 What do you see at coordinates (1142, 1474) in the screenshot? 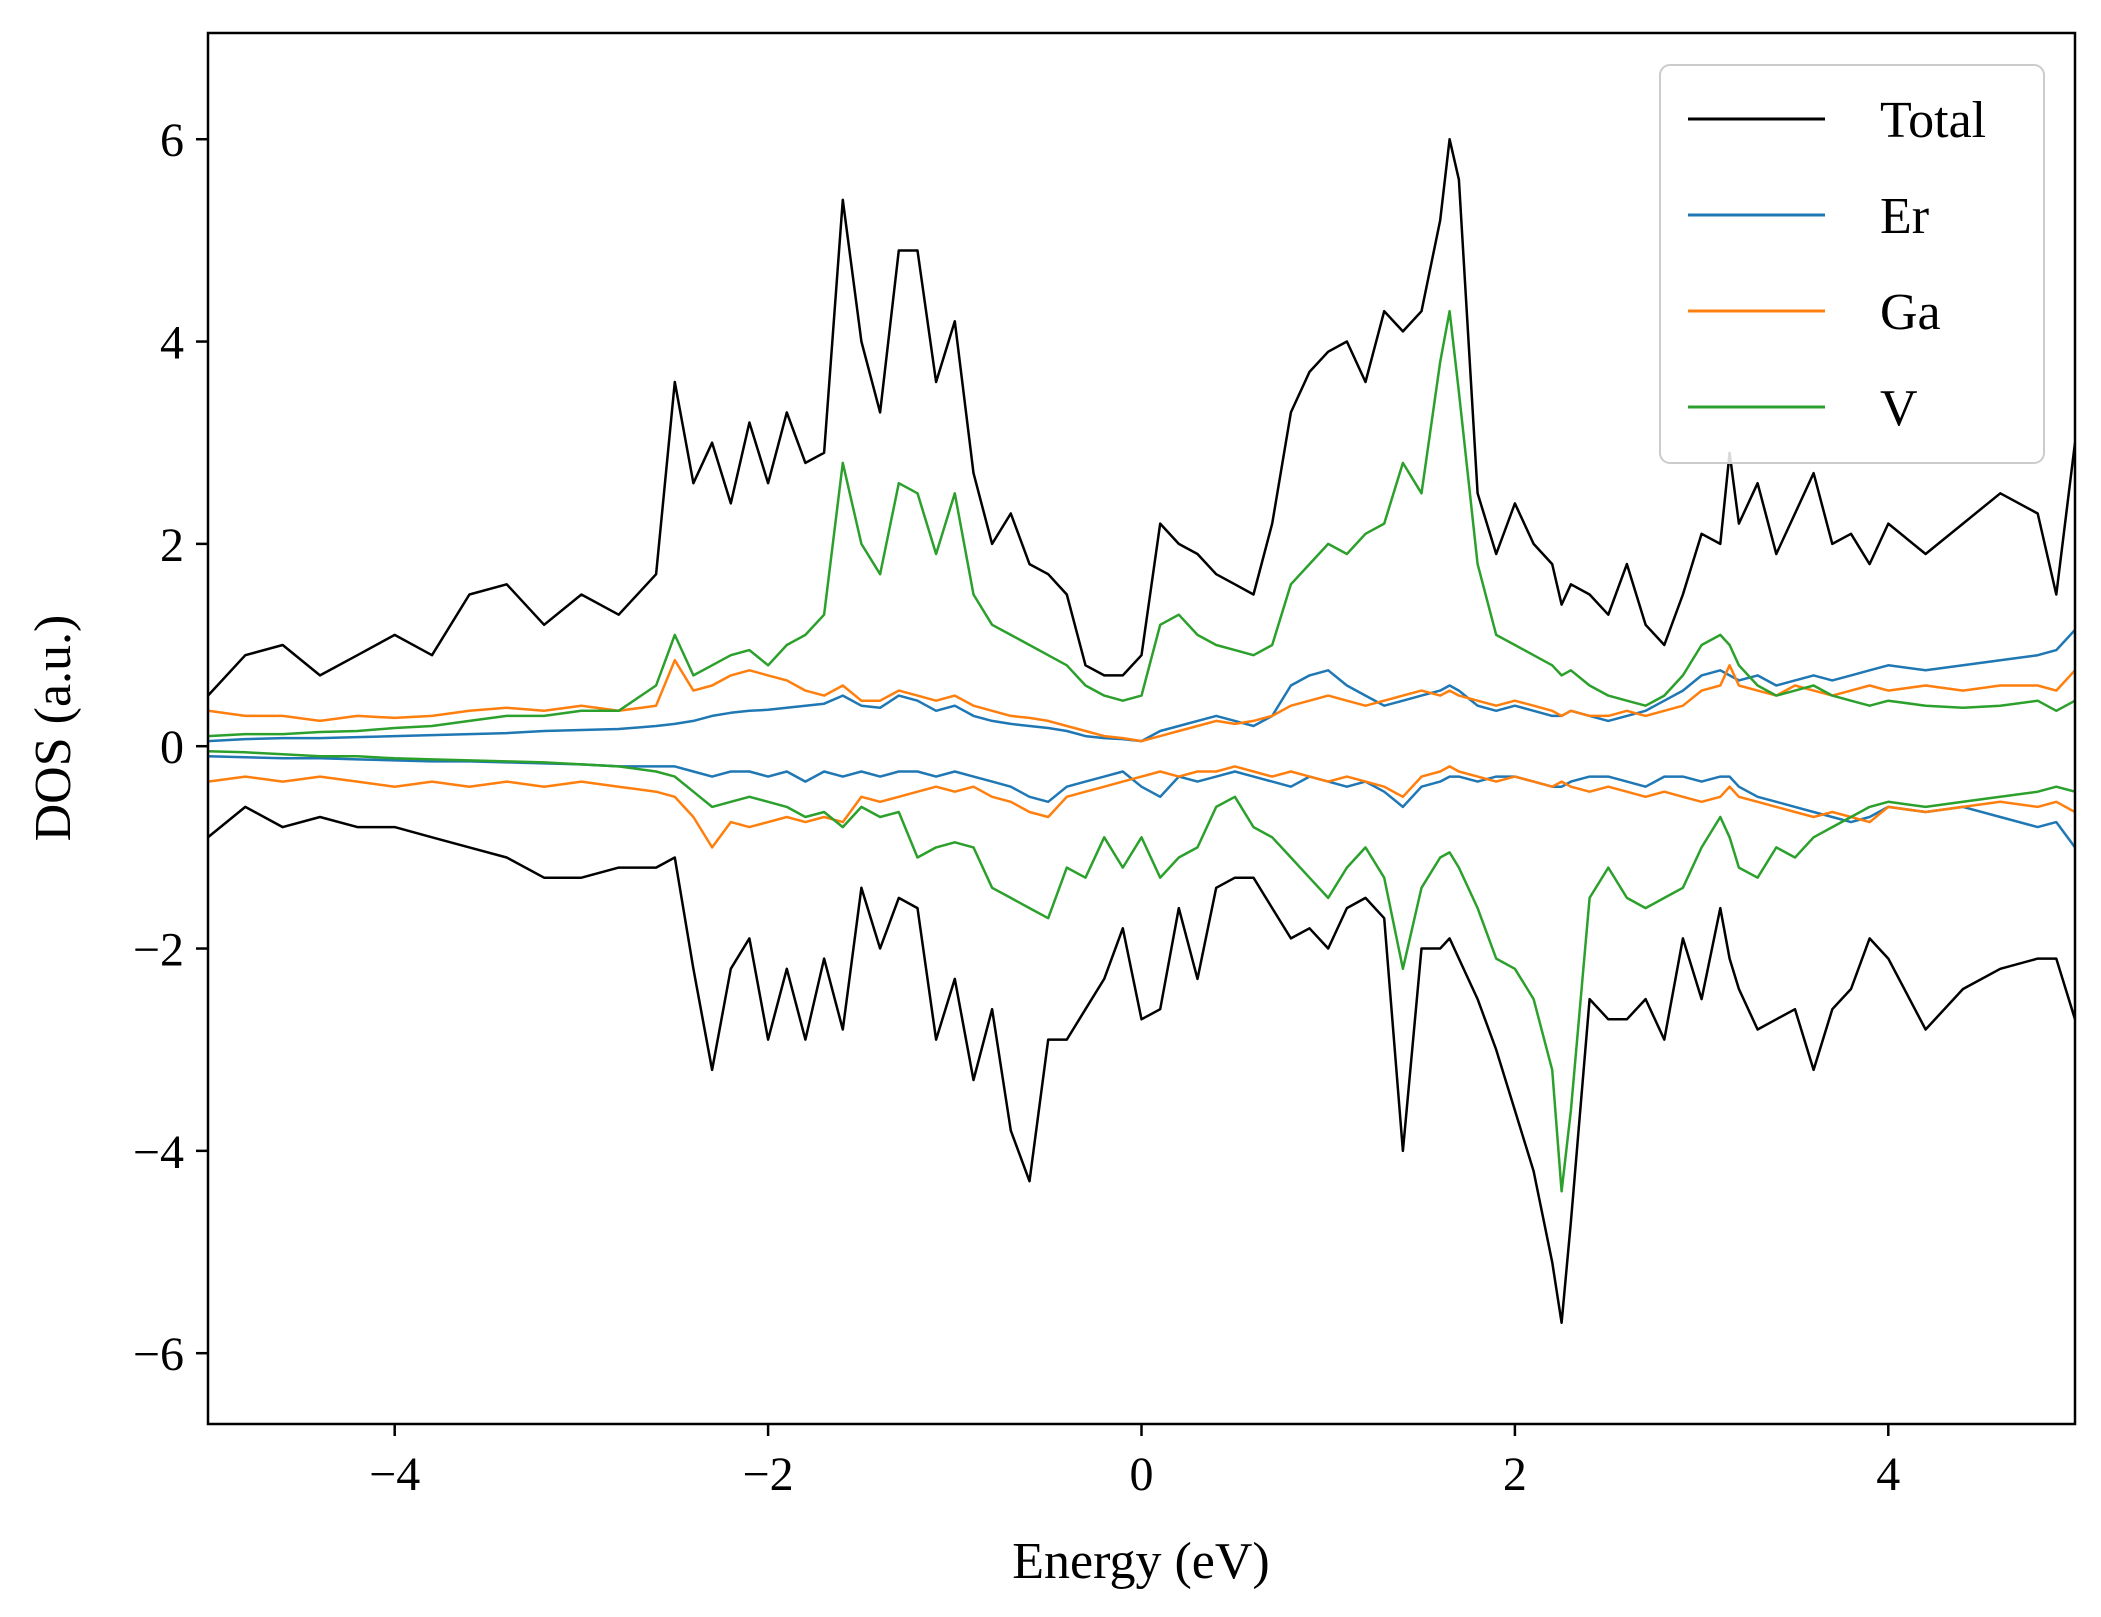
I see `x-tick-label: 0` at bounding box center [1142, 1474].